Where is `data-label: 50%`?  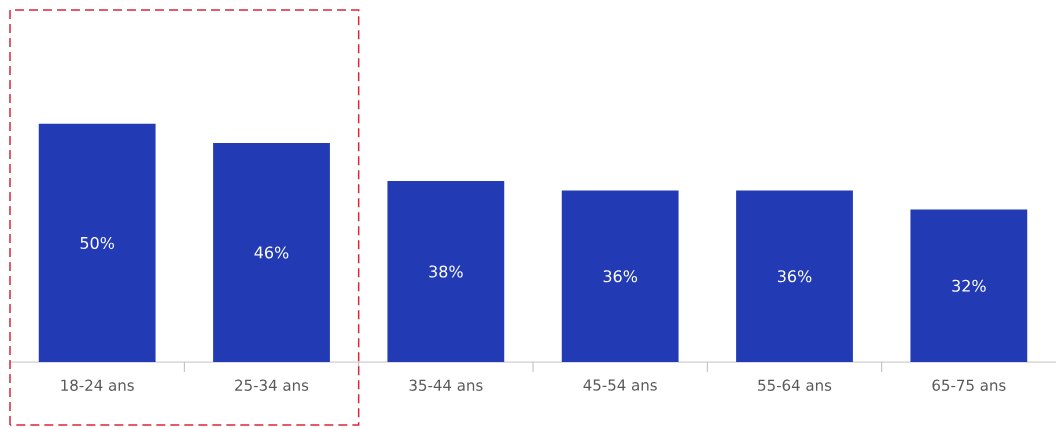
data-label: 50% is located at coordinates (97, 242).